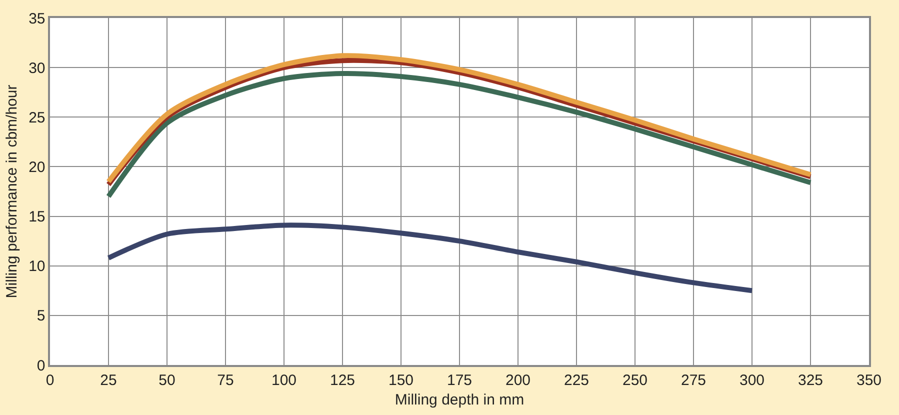 The width and height of the screenshot is (899, 415). Describe the element at coordinates (41, 365) in the screenshot. I see `y-tick-label: 0` at that location.